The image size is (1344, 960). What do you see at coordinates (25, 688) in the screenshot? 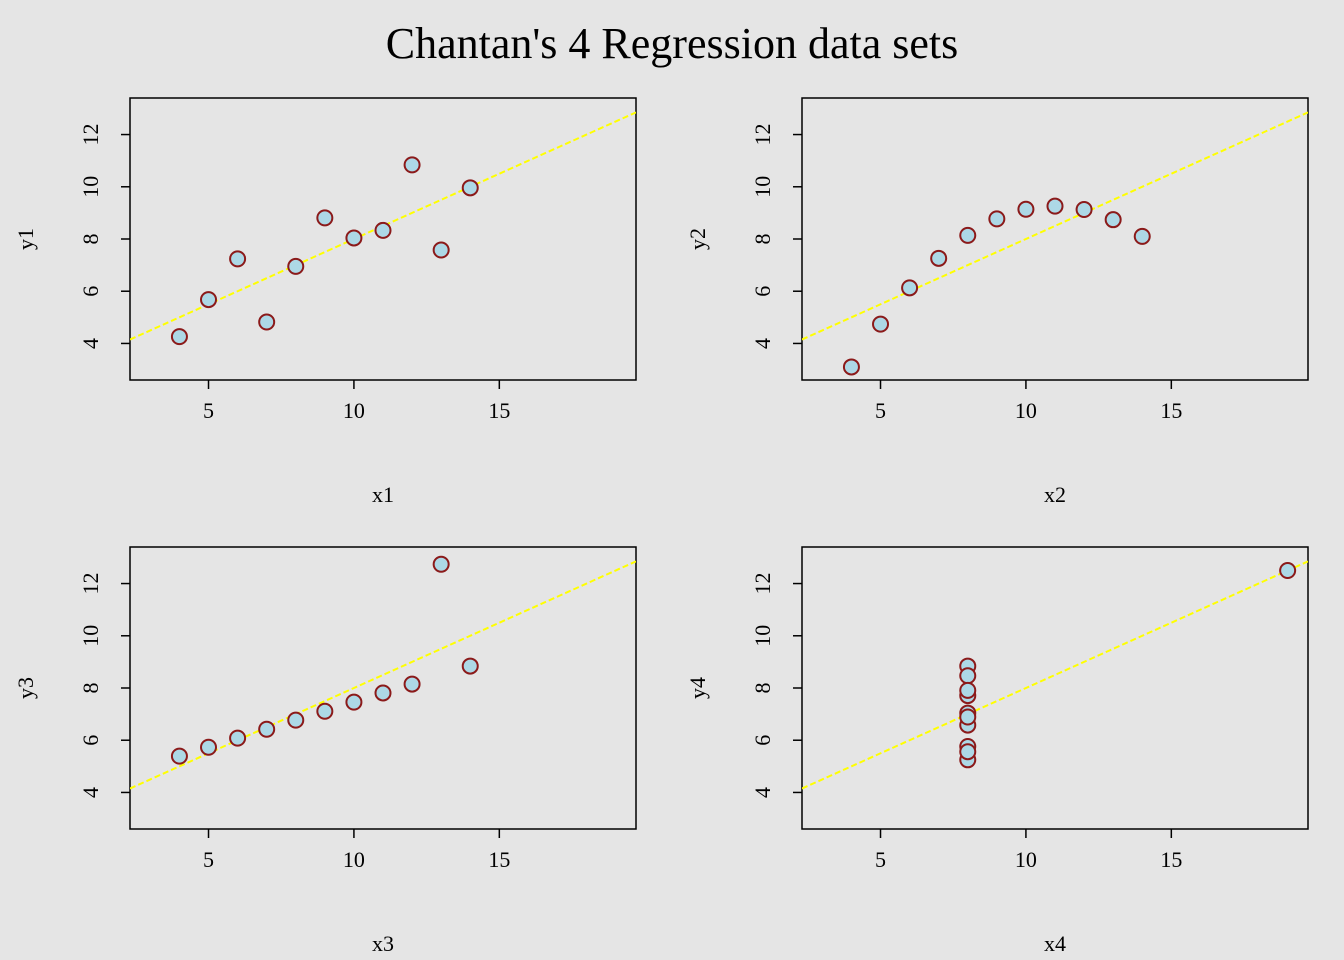
I see `y-axis-label: y3` at bounding box center [25, 688].